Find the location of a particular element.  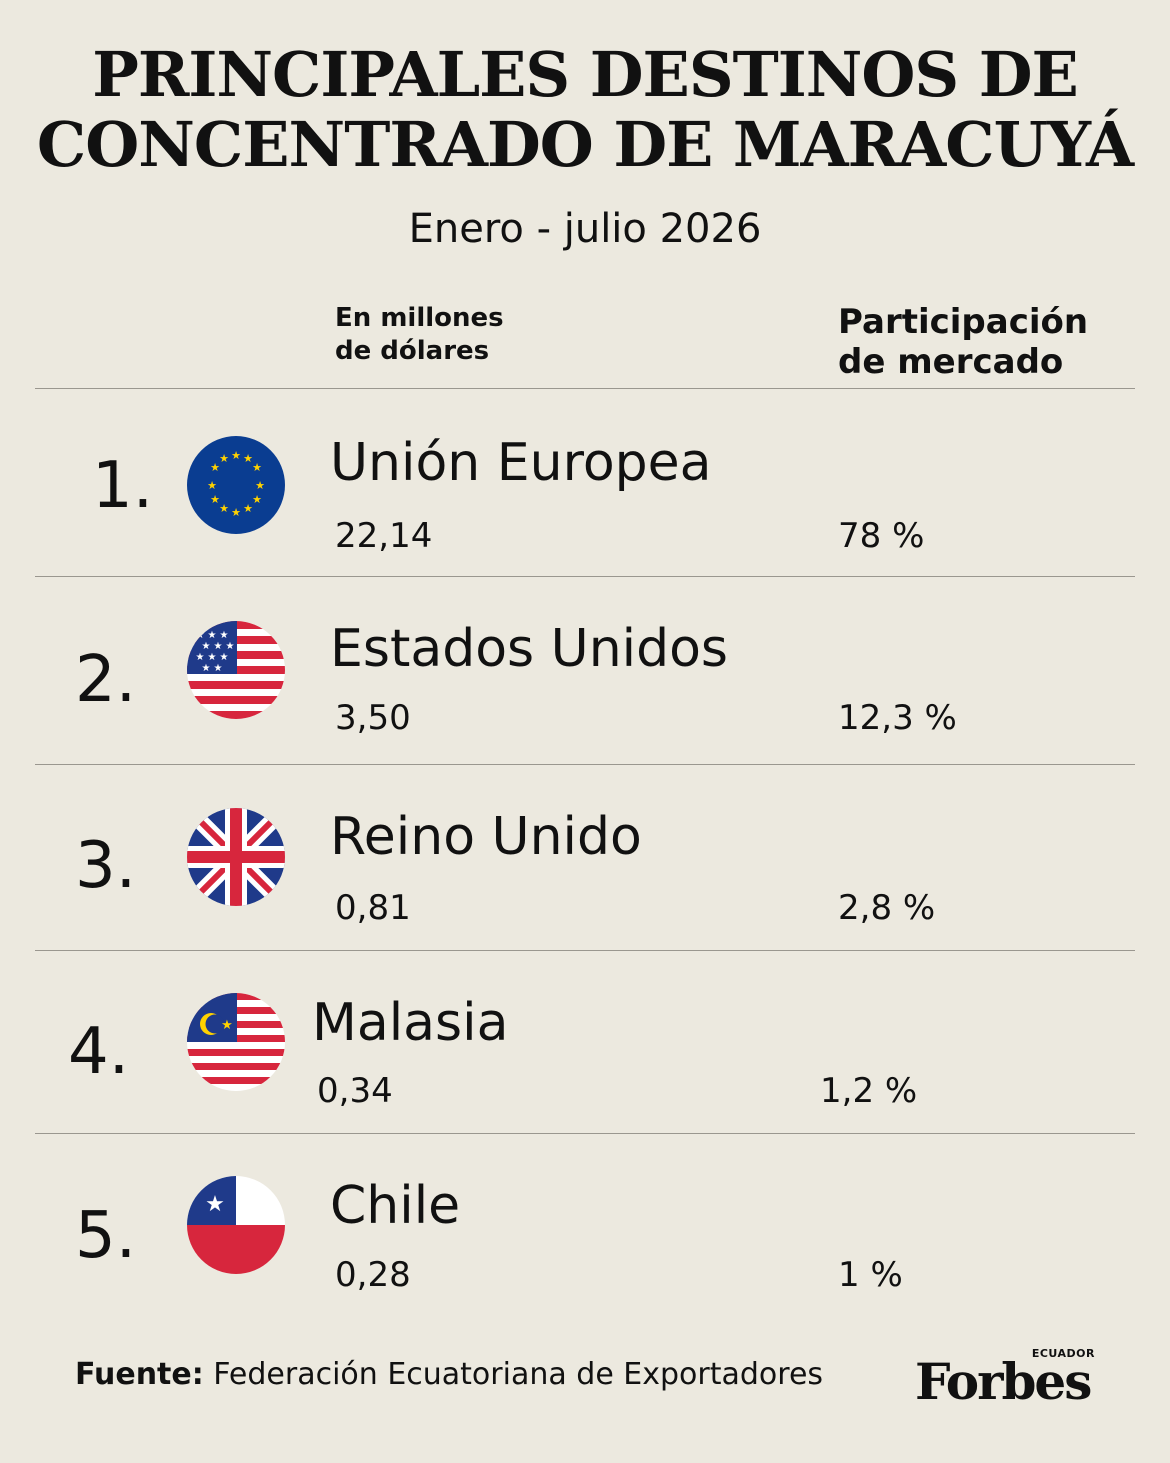

table-row: 3. Reino Unido 0,81 2,8 % is located at coordinates (585, 857).